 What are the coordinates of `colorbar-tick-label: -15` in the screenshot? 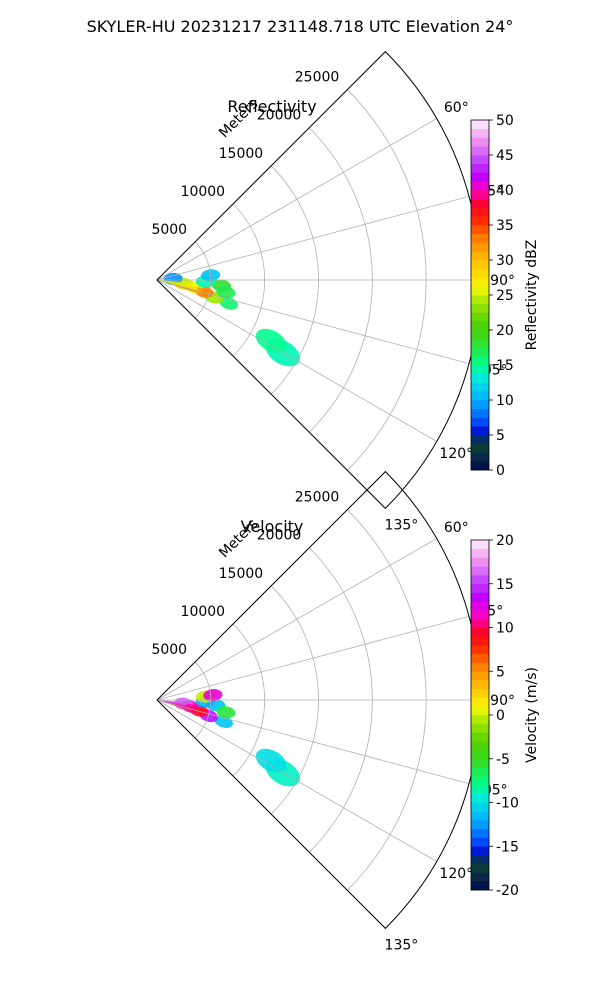 It's located at (507, 847).